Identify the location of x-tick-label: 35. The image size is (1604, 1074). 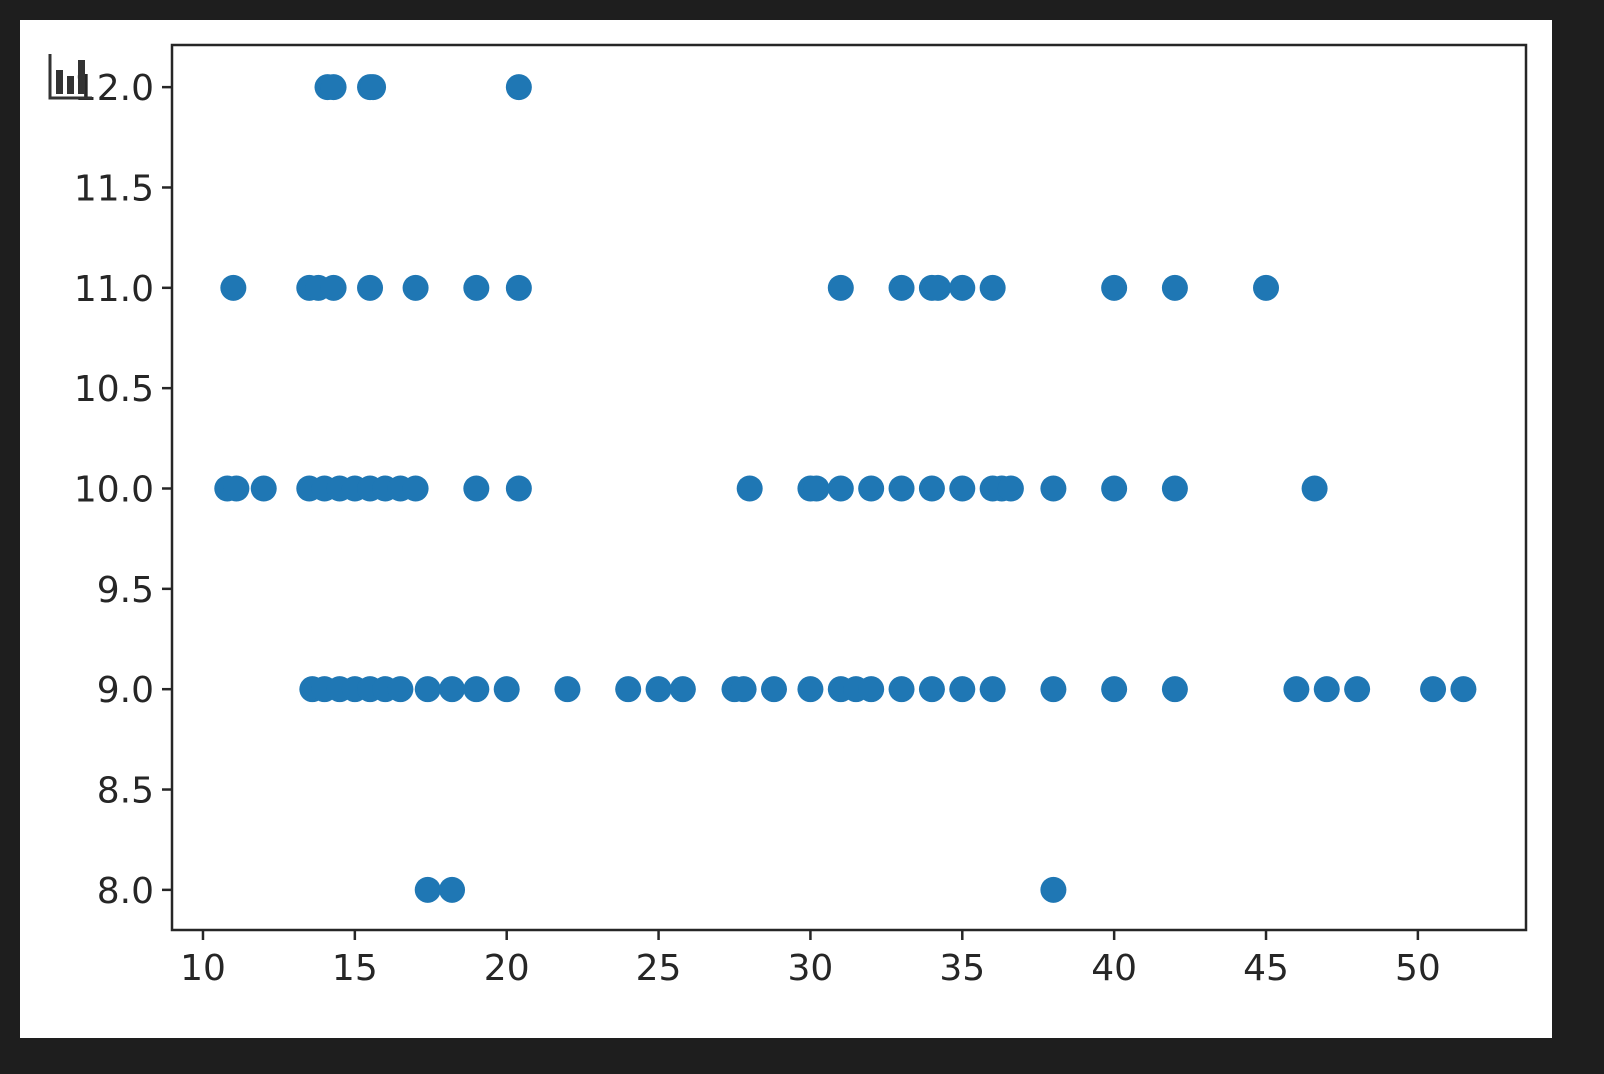
(962, 968).